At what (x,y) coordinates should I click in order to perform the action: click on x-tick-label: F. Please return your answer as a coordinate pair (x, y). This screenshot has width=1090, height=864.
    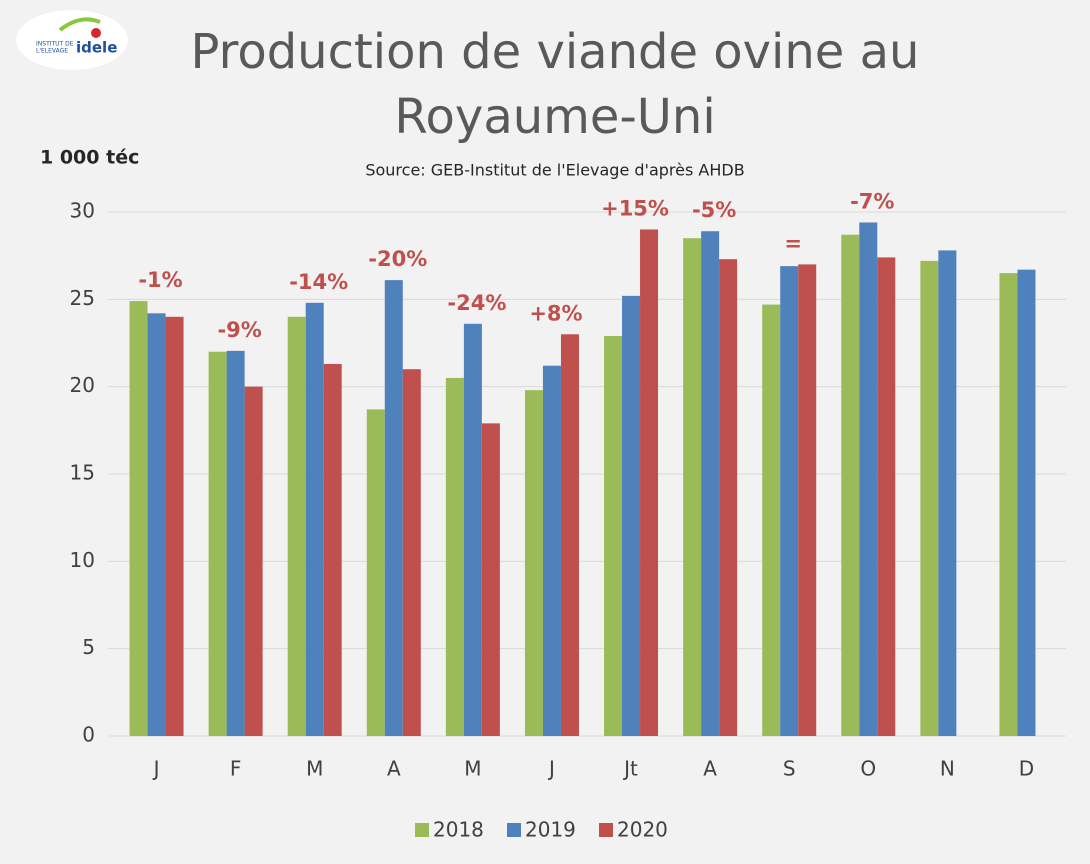
    Looking at the image, I should click on (236, 769).